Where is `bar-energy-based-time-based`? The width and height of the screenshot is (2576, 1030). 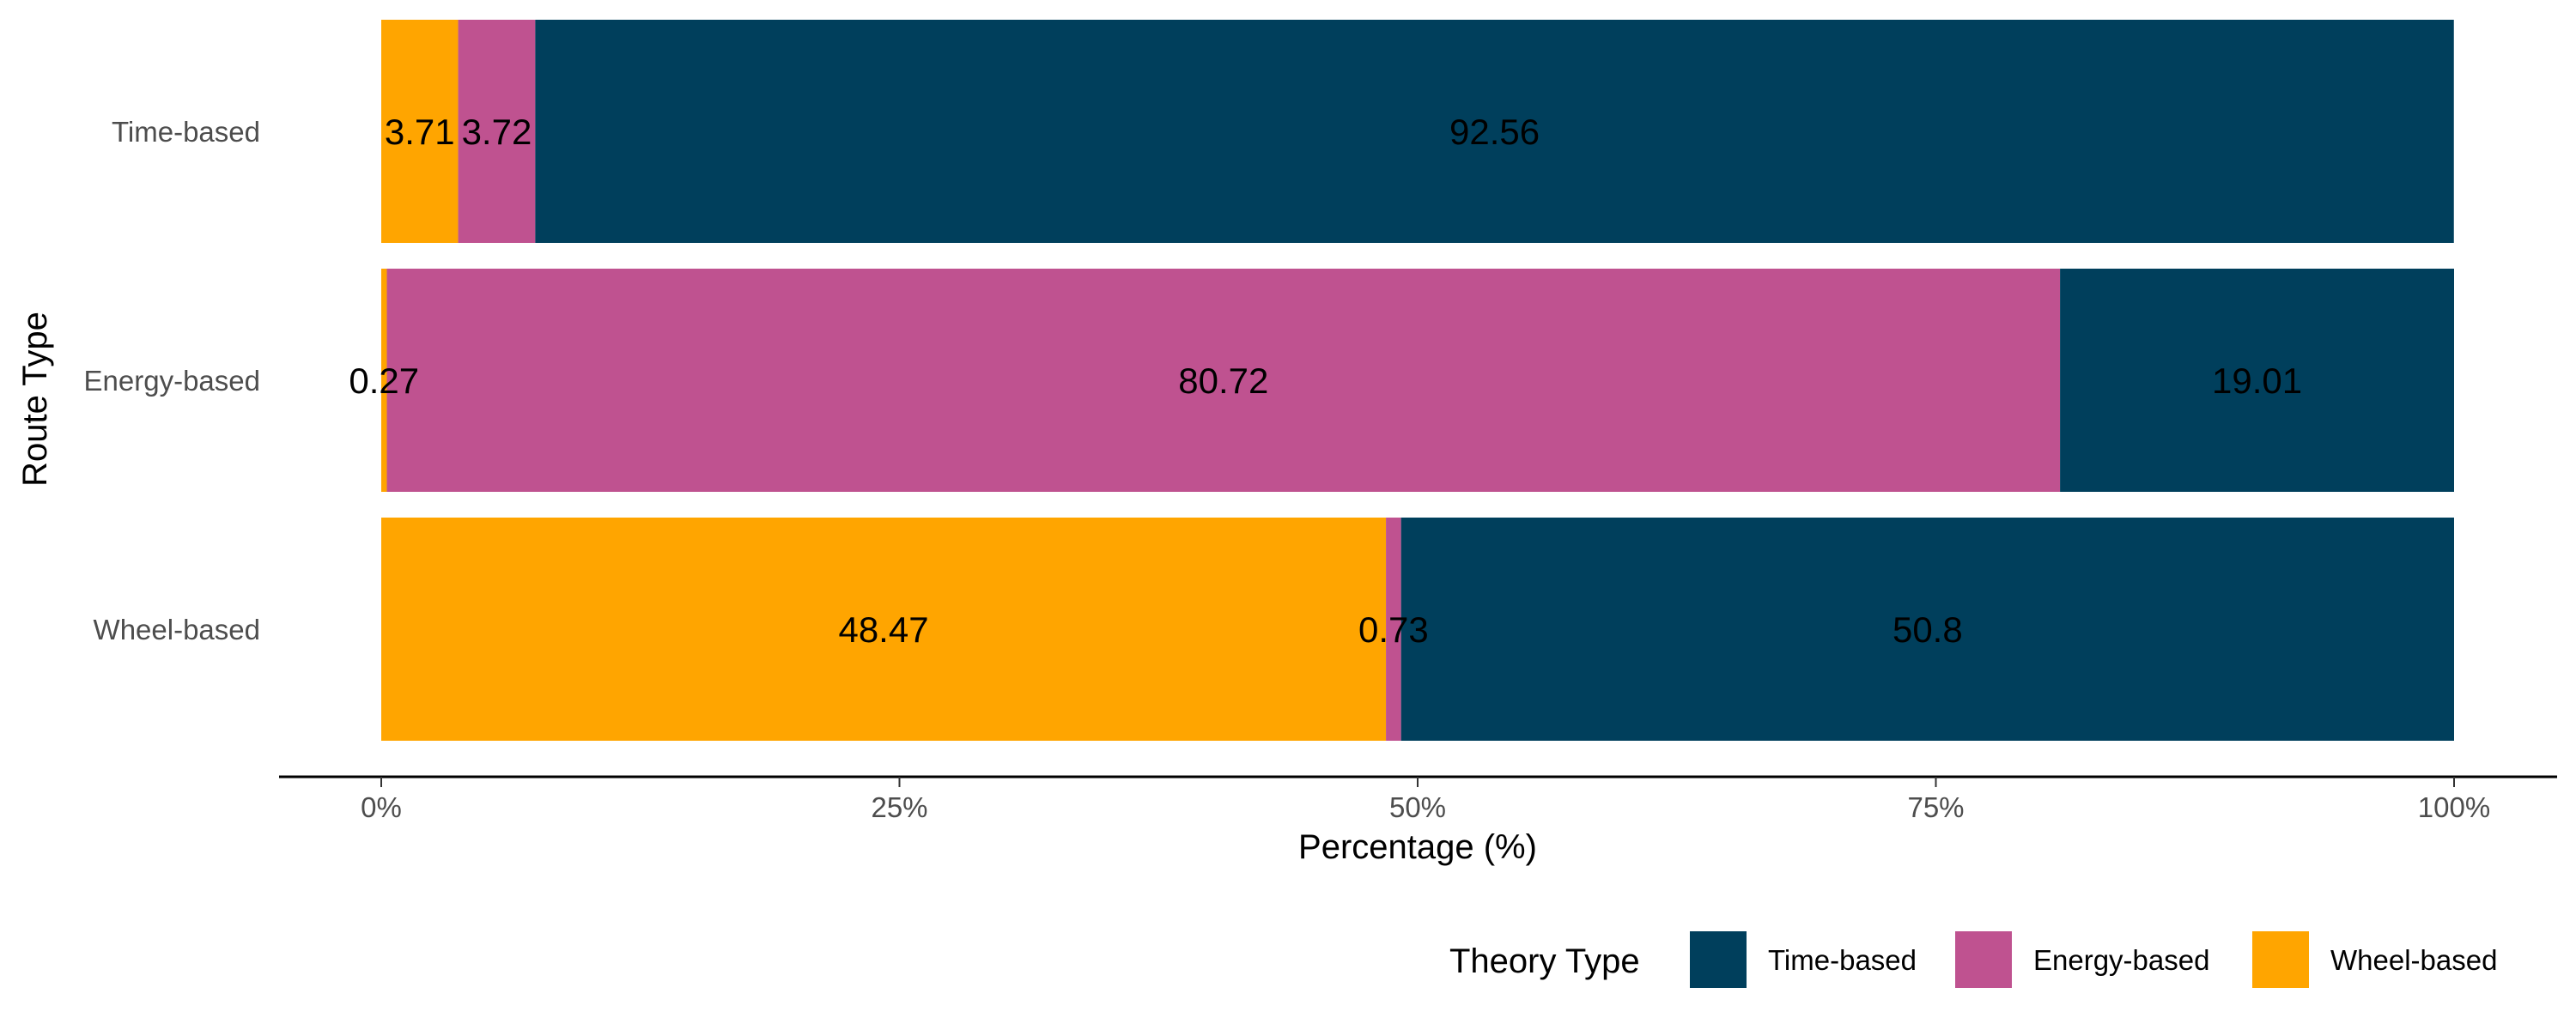 bar-energy-based-time-based is located at coordinates (2257, 380).